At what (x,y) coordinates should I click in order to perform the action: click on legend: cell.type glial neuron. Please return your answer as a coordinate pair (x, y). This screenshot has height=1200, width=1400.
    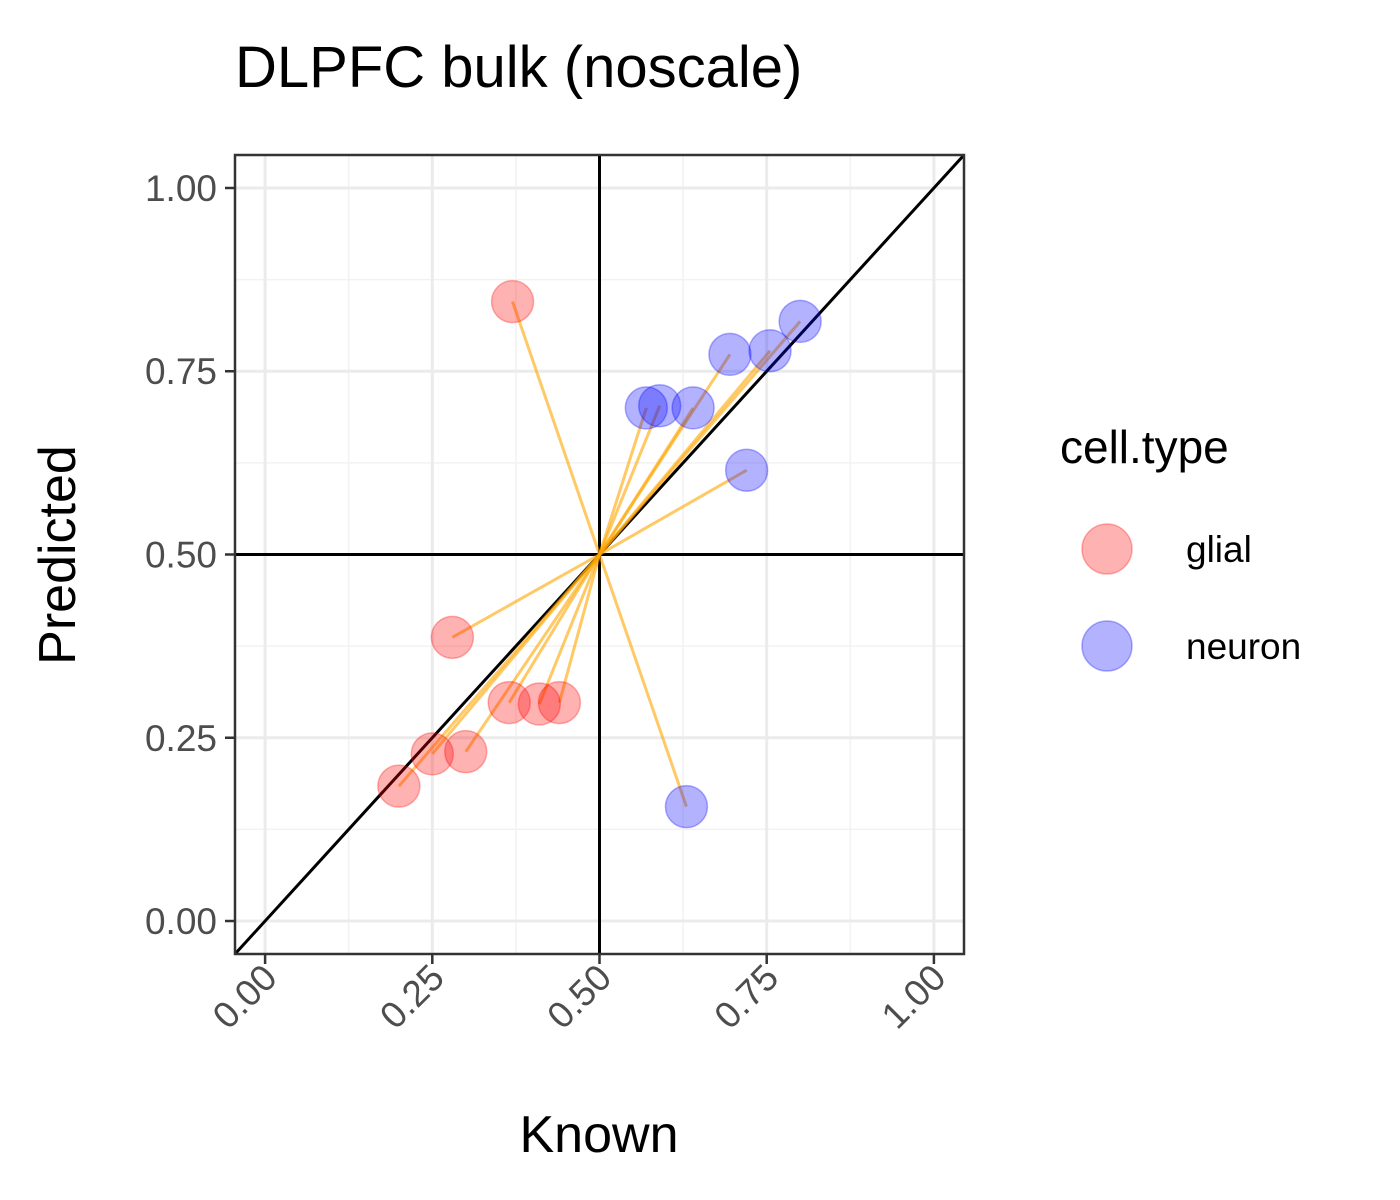
    Looking at the image, I should click on (1180, 546).